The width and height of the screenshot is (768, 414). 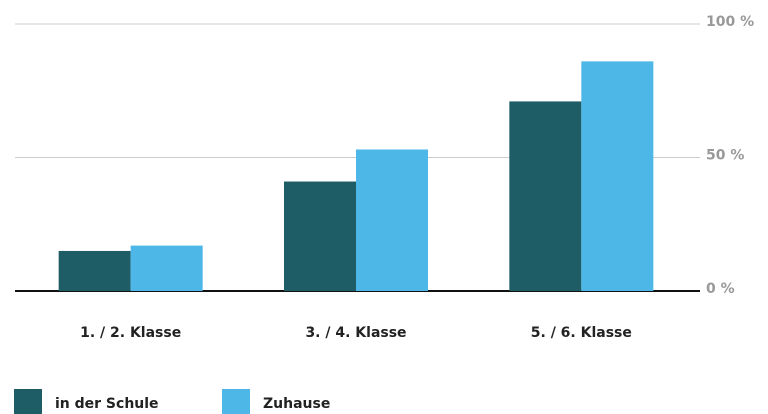 What do you see at coordinates (296, 404) in the screenshot?
I see `legend-label: Zuhause` at bounding box center [296, 404].